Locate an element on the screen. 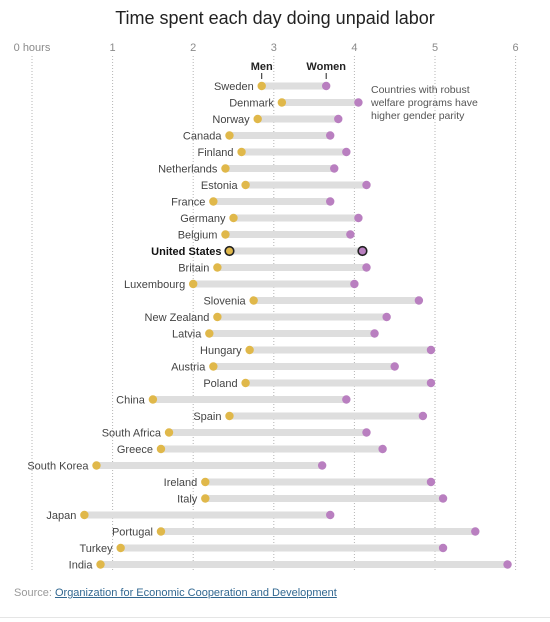  source-prefix: Source: is located at coordinates (34, 593).